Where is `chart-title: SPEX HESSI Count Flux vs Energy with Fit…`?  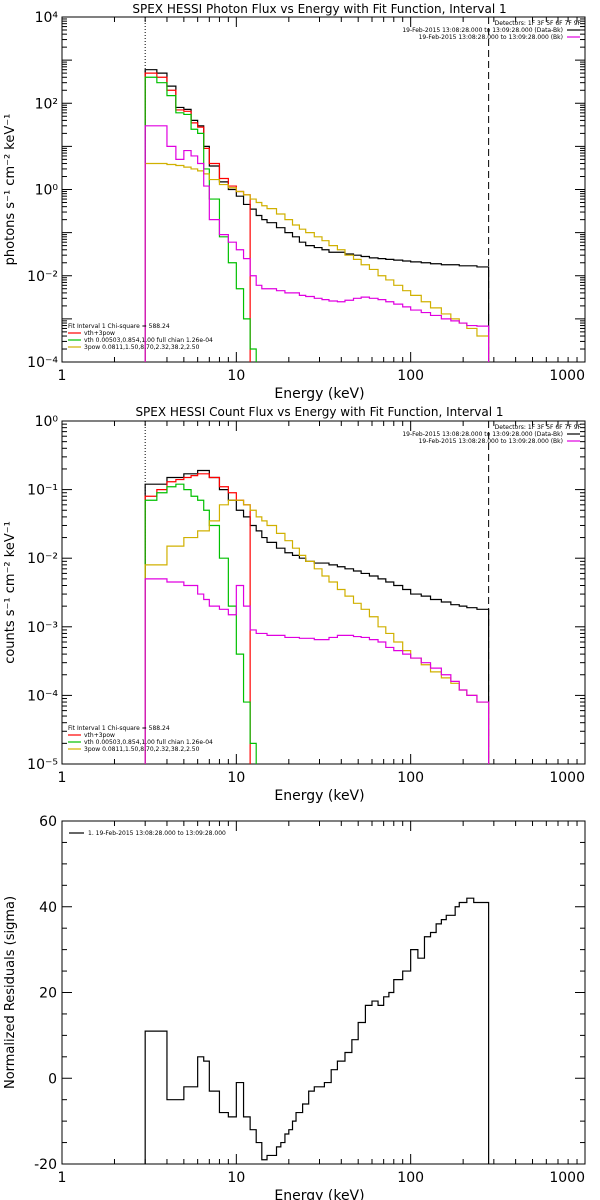
chart-title: SPEX HESSI Count Flux vs Energy with Fit… is located at coordinates (319, 412).